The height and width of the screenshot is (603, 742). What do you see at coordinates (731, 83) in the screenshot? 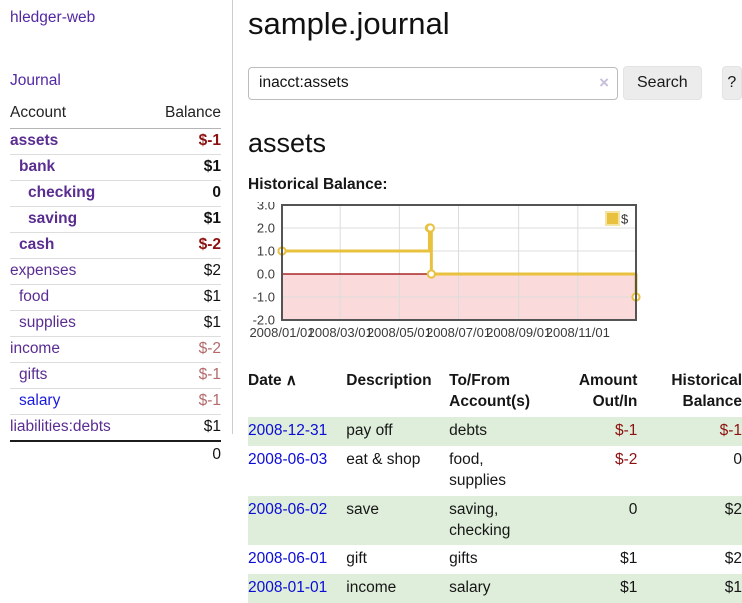
I see `help-button: ?` at bounding box center [731, 83].